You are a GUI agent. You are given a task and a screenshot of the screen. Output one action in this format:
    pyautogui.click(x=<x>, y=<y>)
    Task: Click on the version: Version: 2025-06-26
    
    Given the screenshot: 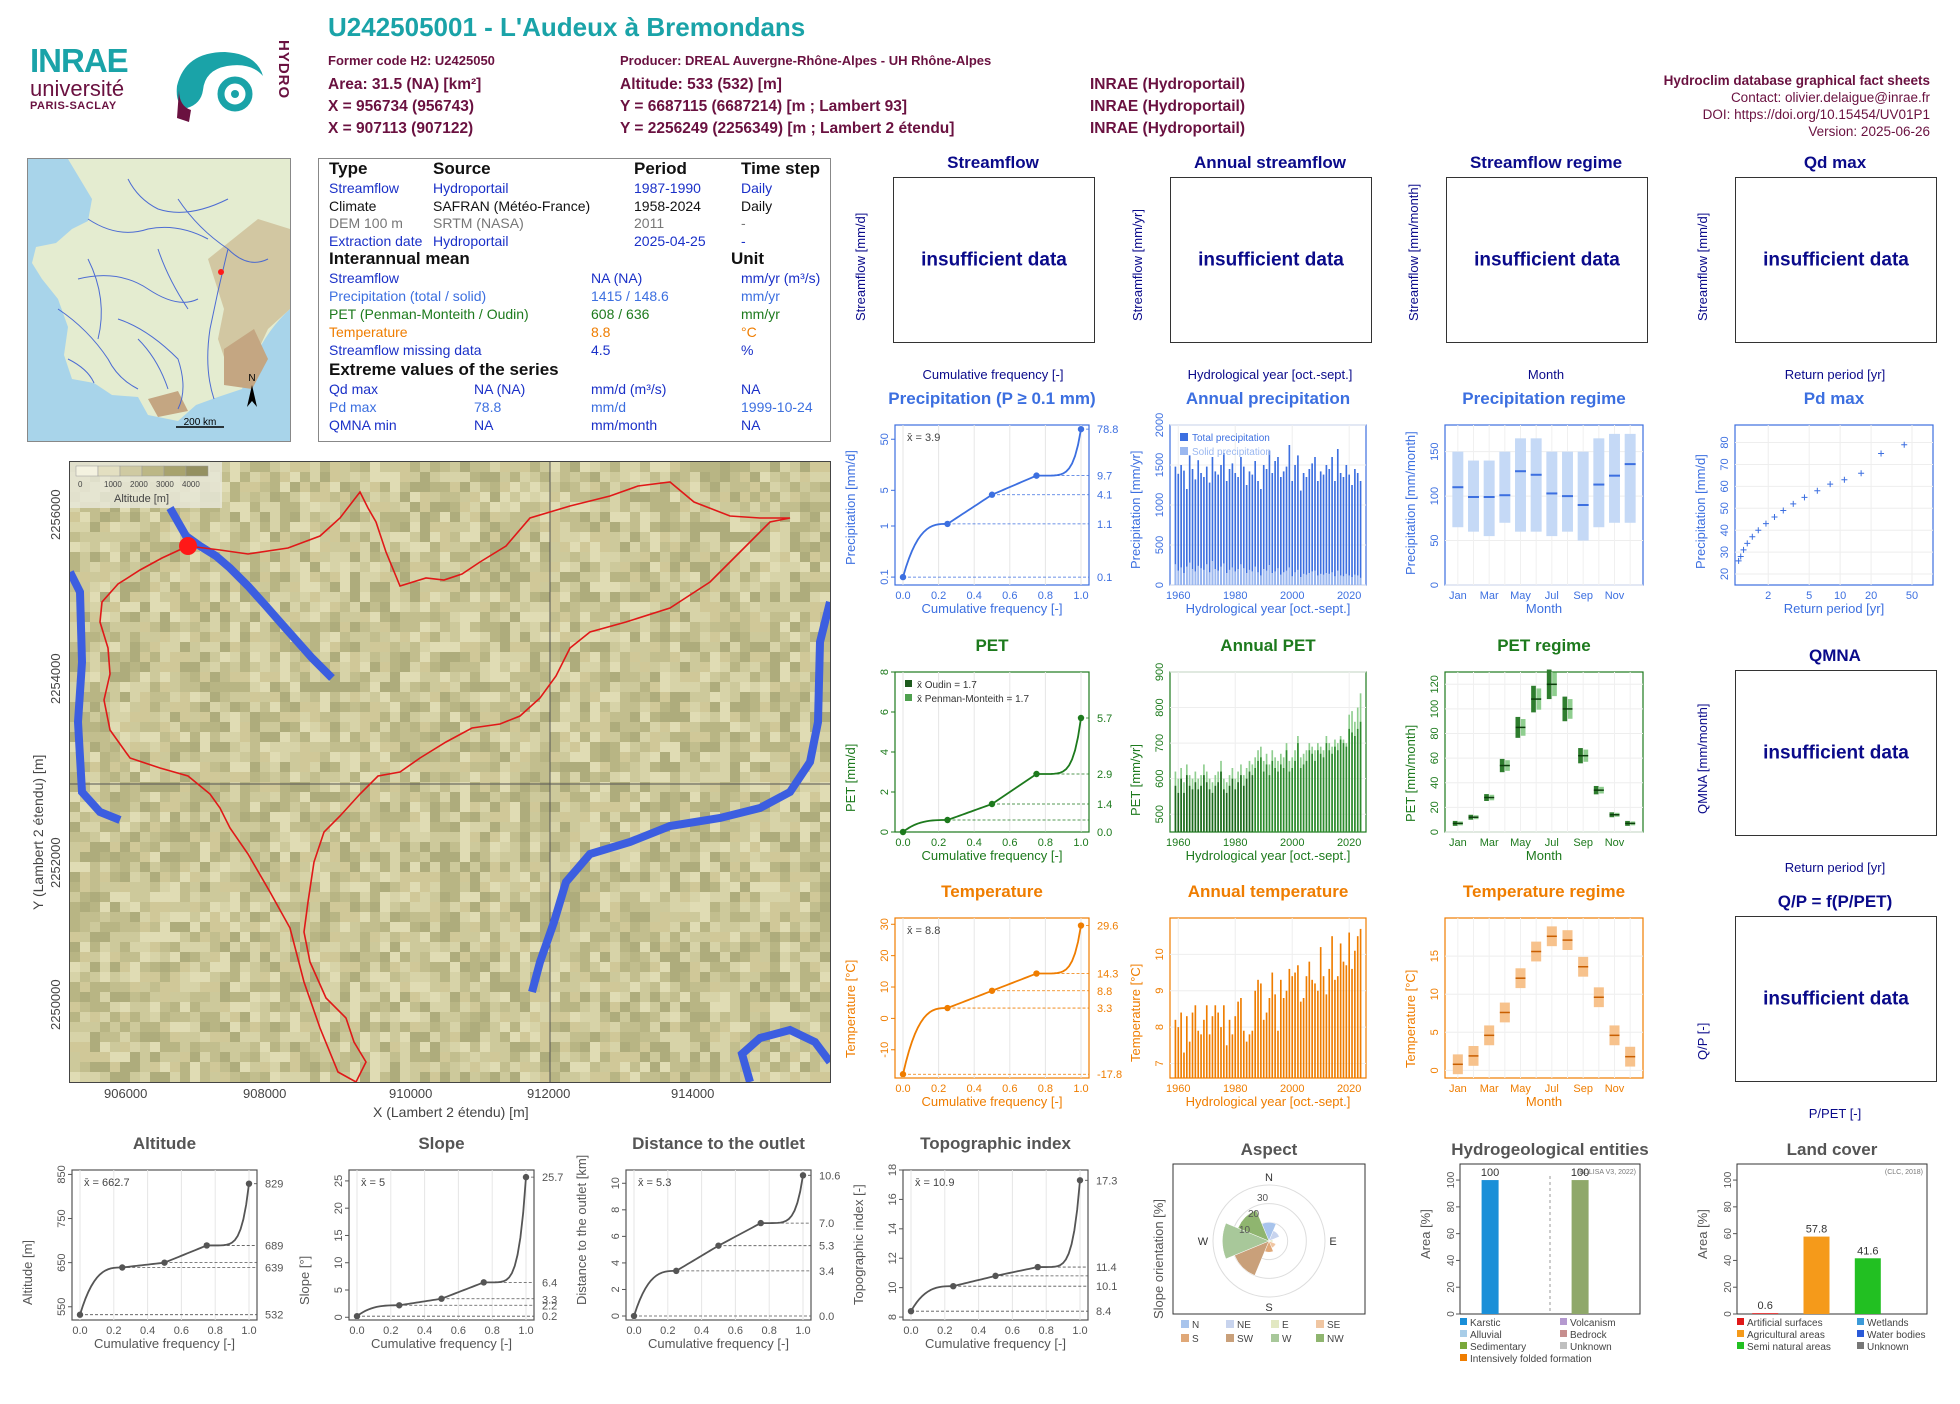 What is the action you would take?
    pyautogui.click(x=1797, y=131)
    